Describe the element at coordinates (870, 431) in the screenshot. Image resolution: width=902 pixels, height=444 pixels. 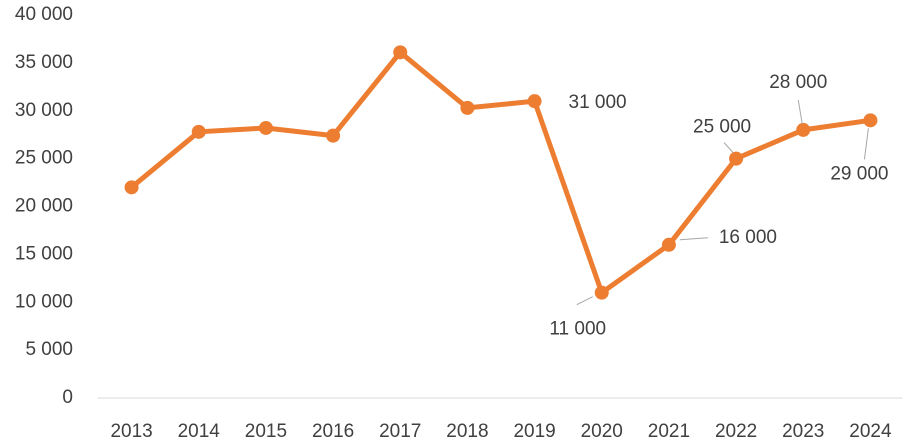
I see `x-tick-label: 2024` at that location.